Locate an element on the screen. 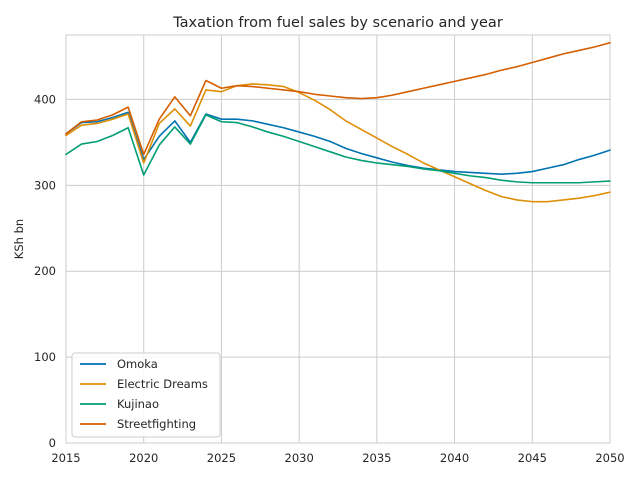  x-tick-label: 2020 is located at coordinates (143, 458).